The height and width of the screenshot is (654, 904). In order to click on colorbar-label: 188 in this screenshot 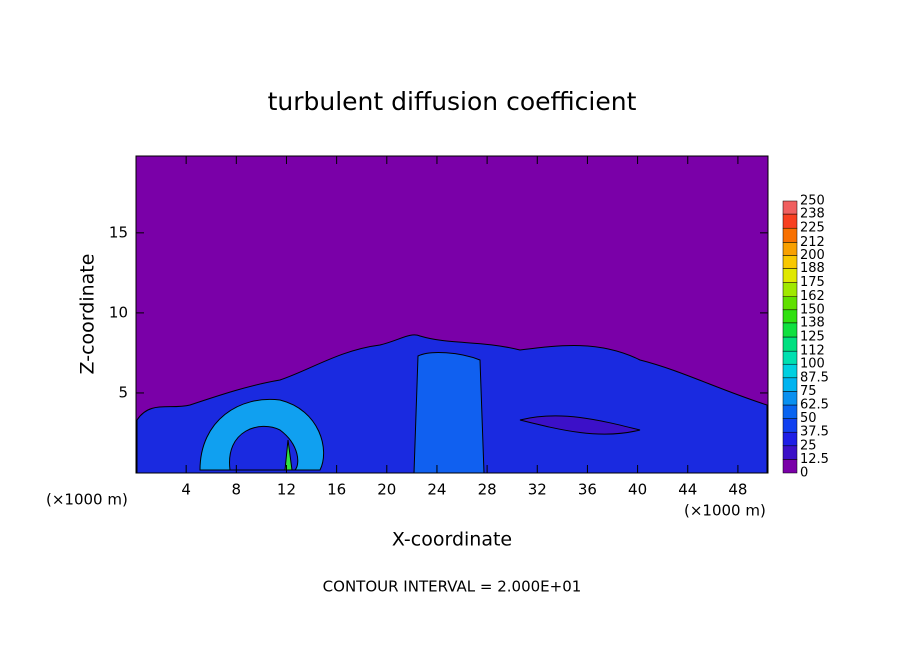, I will do `click(812, 268)`.